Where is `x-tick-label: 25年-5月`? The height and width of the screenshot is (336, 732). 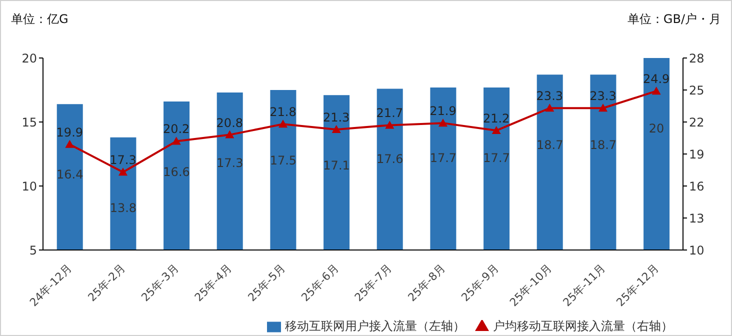
x-tick-label: 25年-5月 is located at coordinates (267, 283).